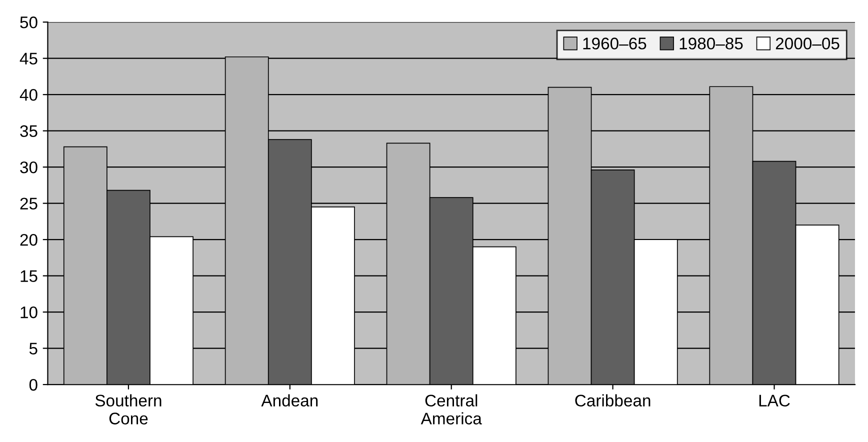 The height and width of the screenshot is (442, 868). Describe the element at coordinates (711, 44) in the screenshot. I see `legend-label: 1980–85` at that location.